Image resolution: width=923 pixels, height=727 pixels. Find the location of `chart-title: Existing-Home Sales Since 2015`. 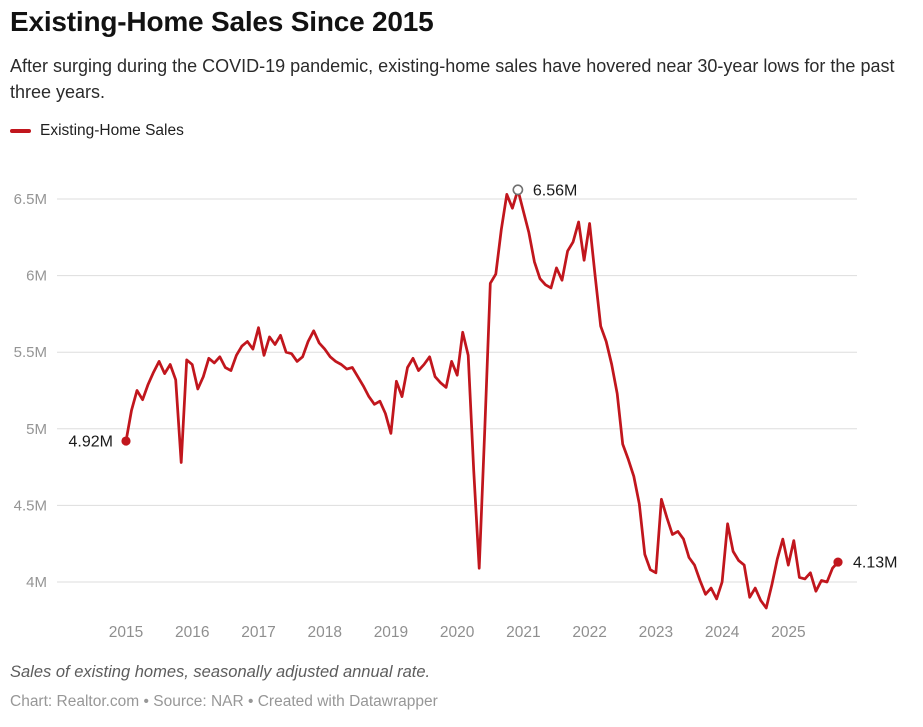

chart-title: Existing-Home Sales Since 2015 is located at coordinates (222, 21).